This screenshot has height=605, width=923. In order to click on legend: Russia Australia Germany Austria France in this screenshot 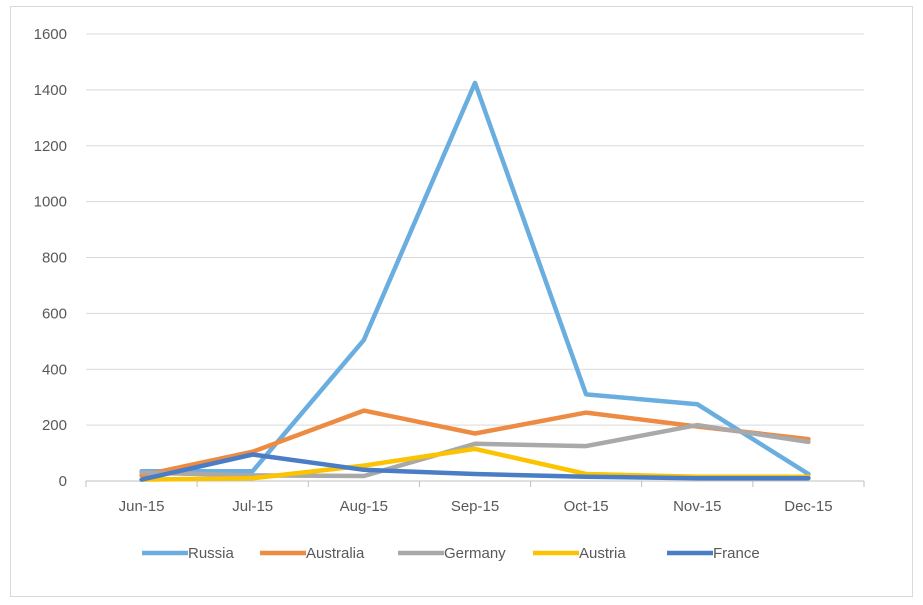, I will do `click(451, 553)`.